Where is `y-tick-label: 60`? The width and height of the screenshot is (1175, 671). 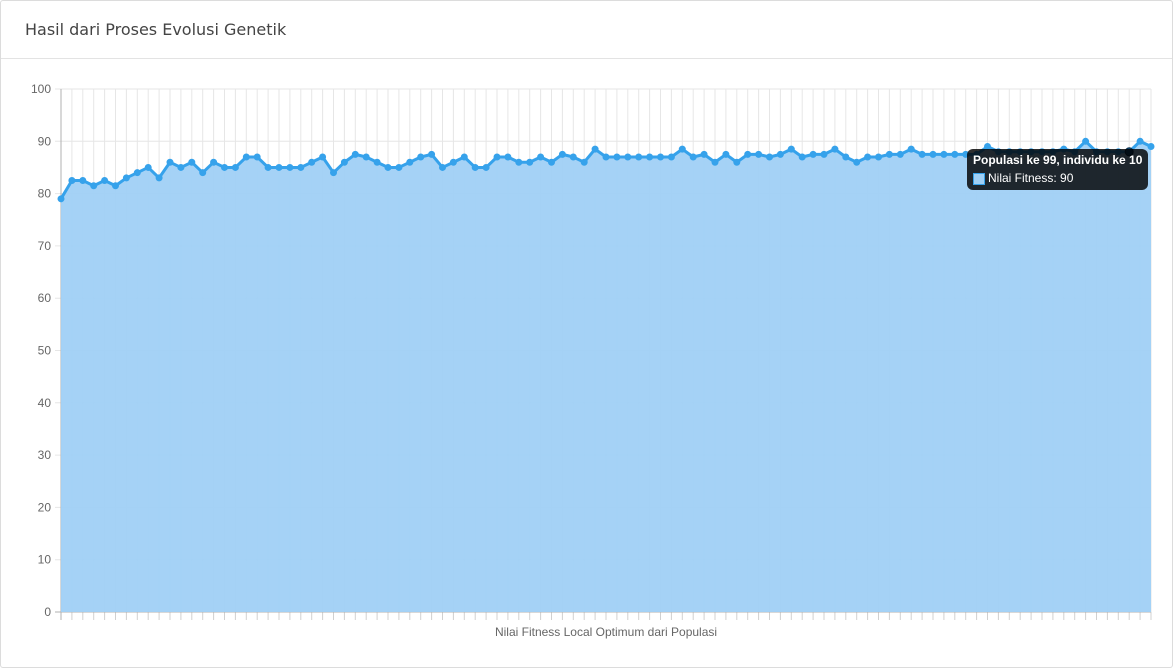
y-tick-label: 60 is located at coordinates (45, 298).